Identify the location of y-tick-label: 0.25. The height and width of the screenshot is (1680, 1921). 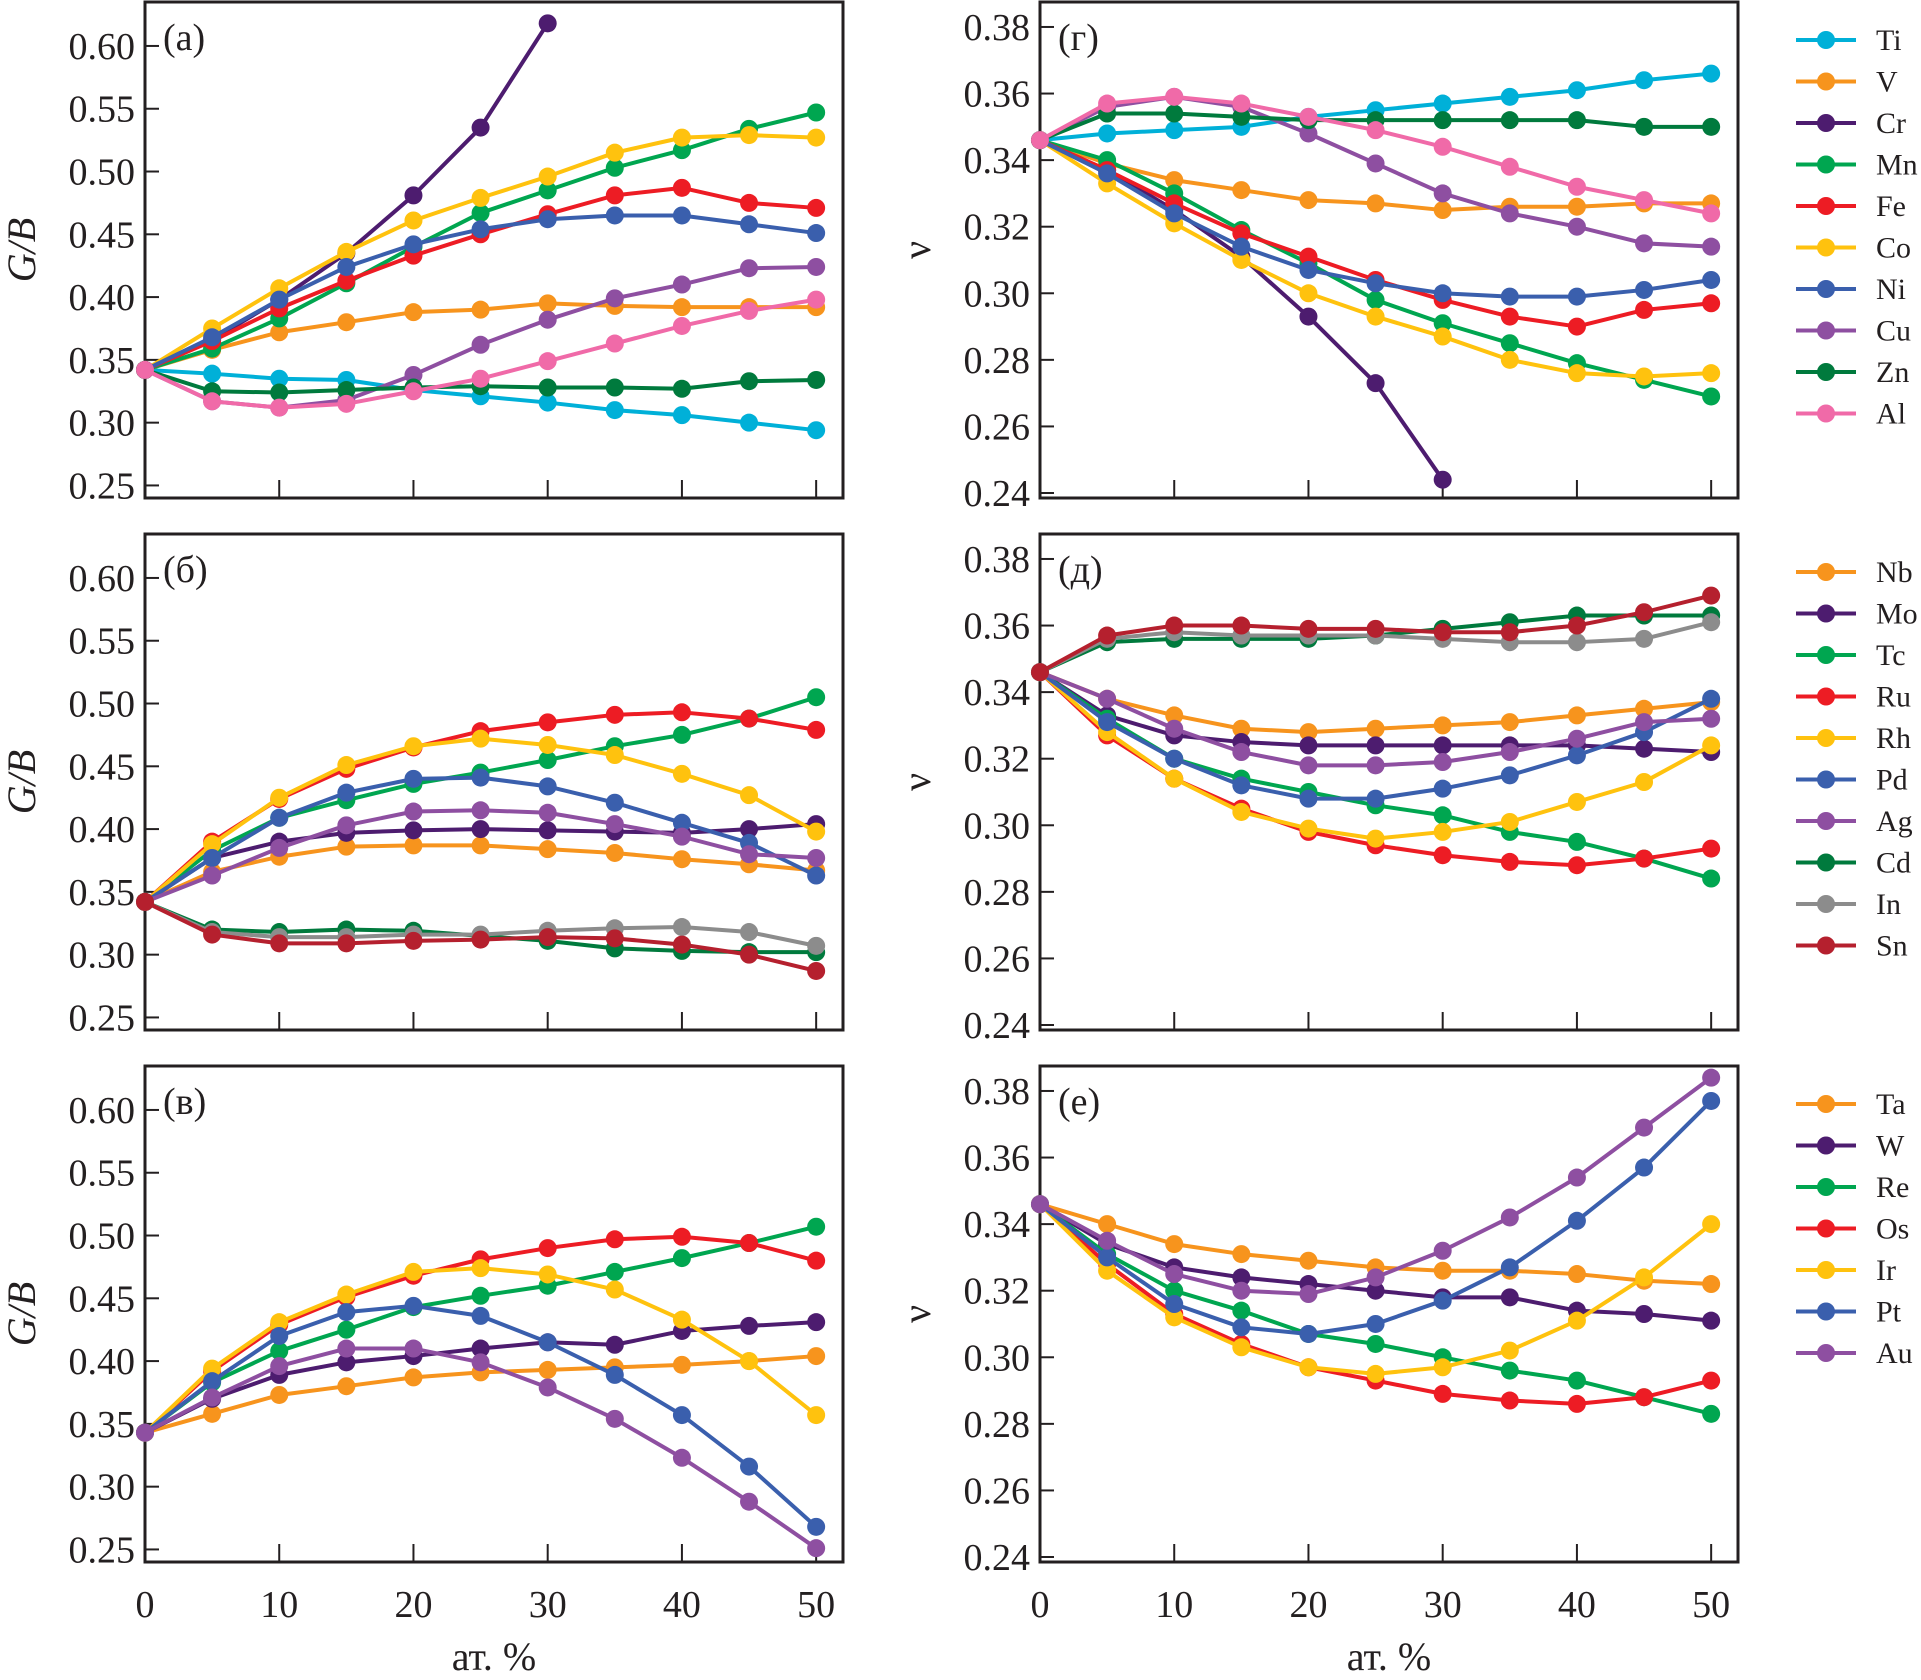
(102, 1018).